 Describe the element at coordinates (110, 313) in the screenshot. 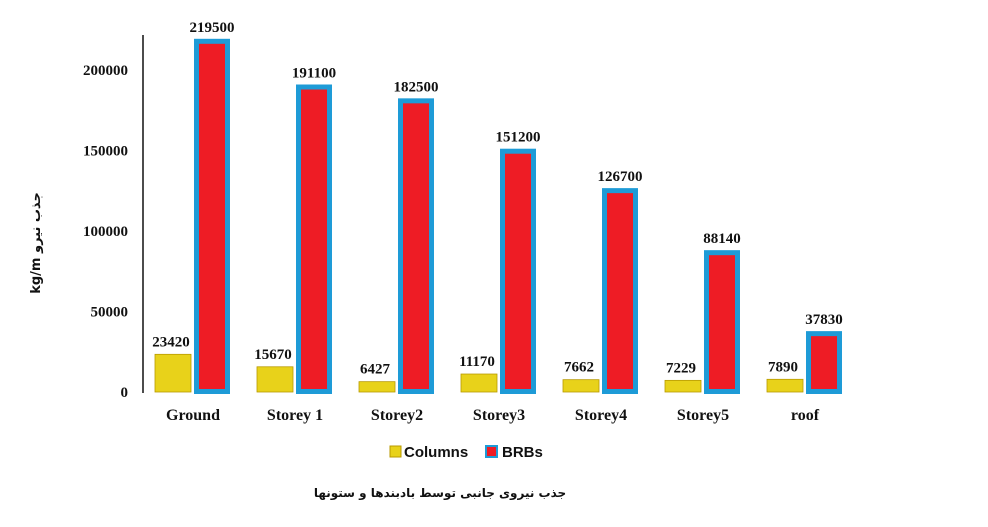

I see `y-tick-label: 50000` at that location.